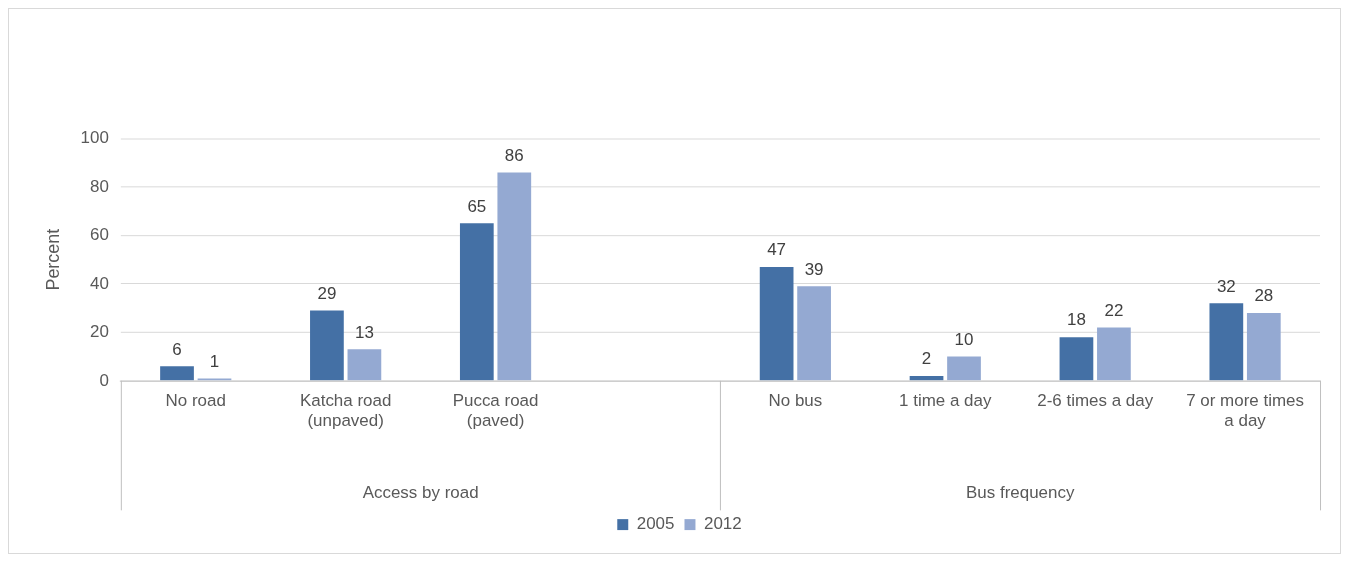 This screenshot has width=1351, height=564. What do you see at coordinates (94, 138) in the screenshot?
I see `y-tick-label: 100` at bounding box center [94, 138].